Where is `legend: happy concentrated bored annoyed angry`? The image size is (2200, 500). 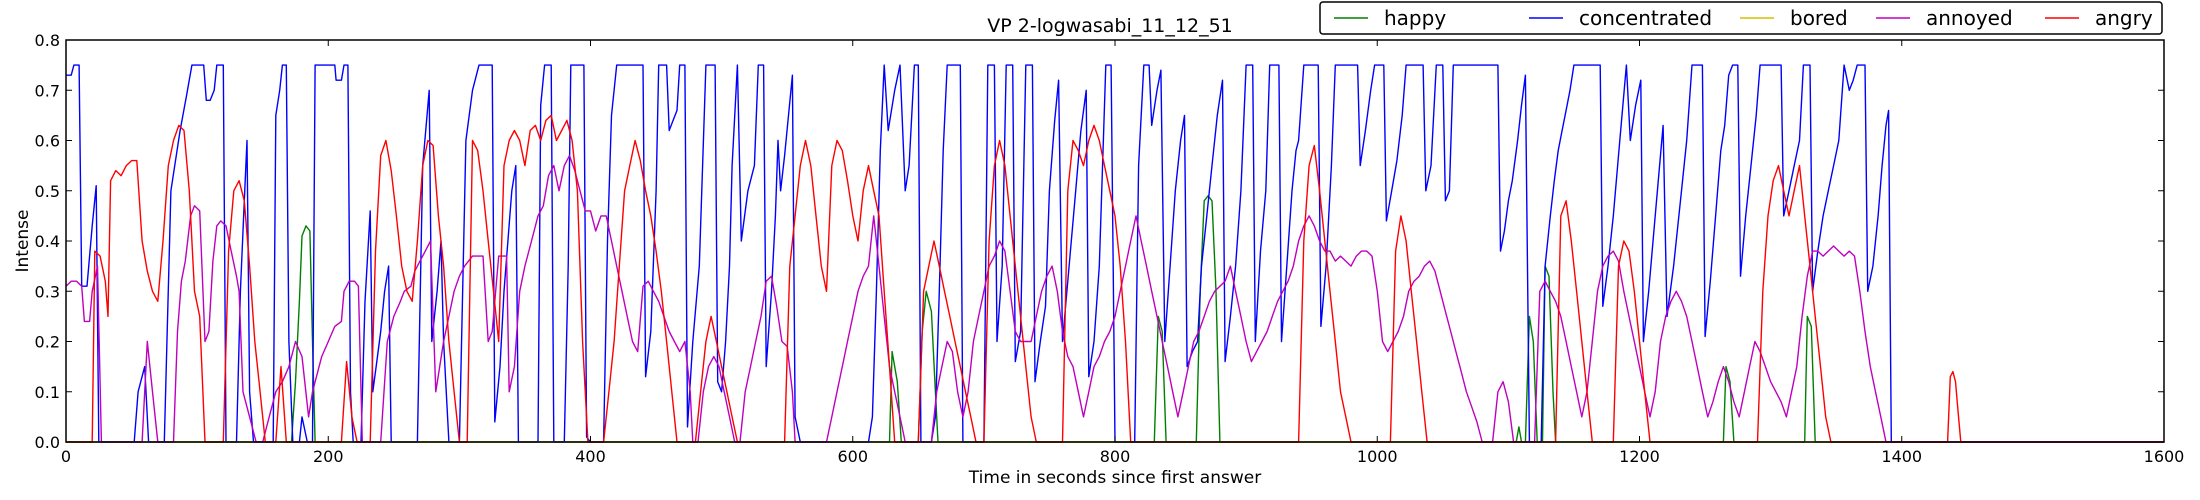 legend: happy concentrated bored annoyed angry is located at coordinates (1741, 18).